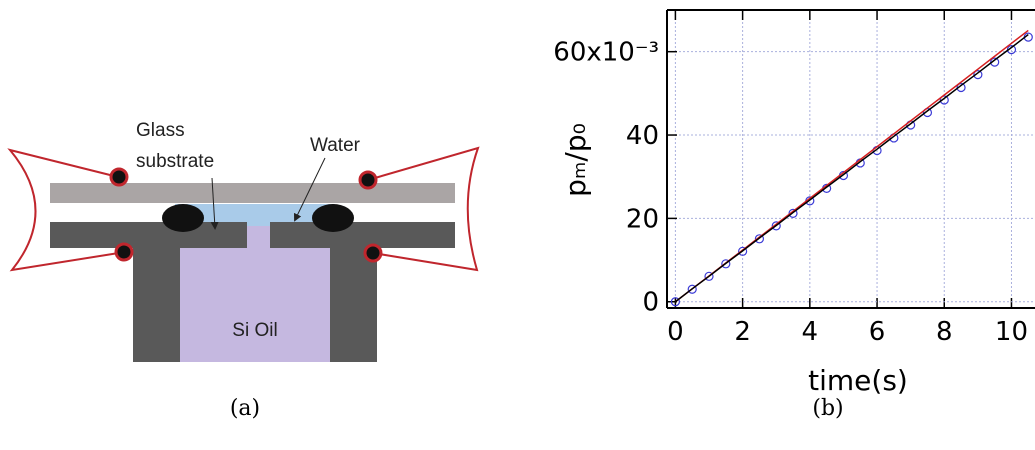 Image resolution: width=1035 pixels, height=450 pixels. What do you see at coordinates (255, 305) in the screenshot?
I see `oil` at bounding box center [255, 305].